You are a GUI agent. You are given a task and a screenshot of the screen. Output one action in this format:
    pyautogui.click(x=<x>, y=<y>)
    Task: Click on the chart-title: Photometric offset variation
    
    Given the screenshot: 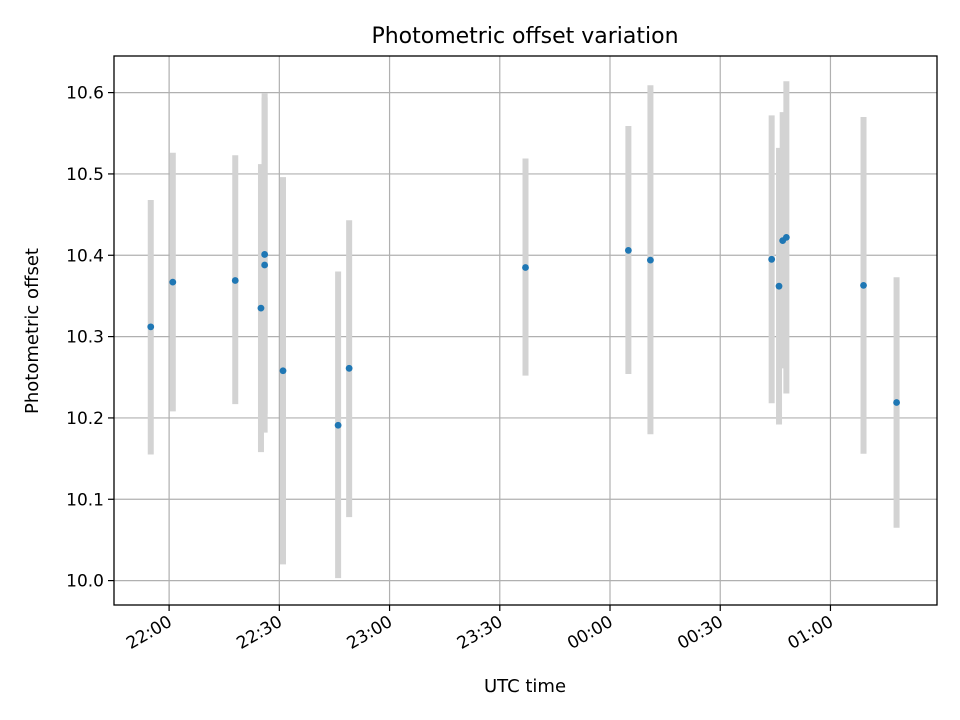 What is the action you would take?
    pyautogui.click(x=524, y=36)
    